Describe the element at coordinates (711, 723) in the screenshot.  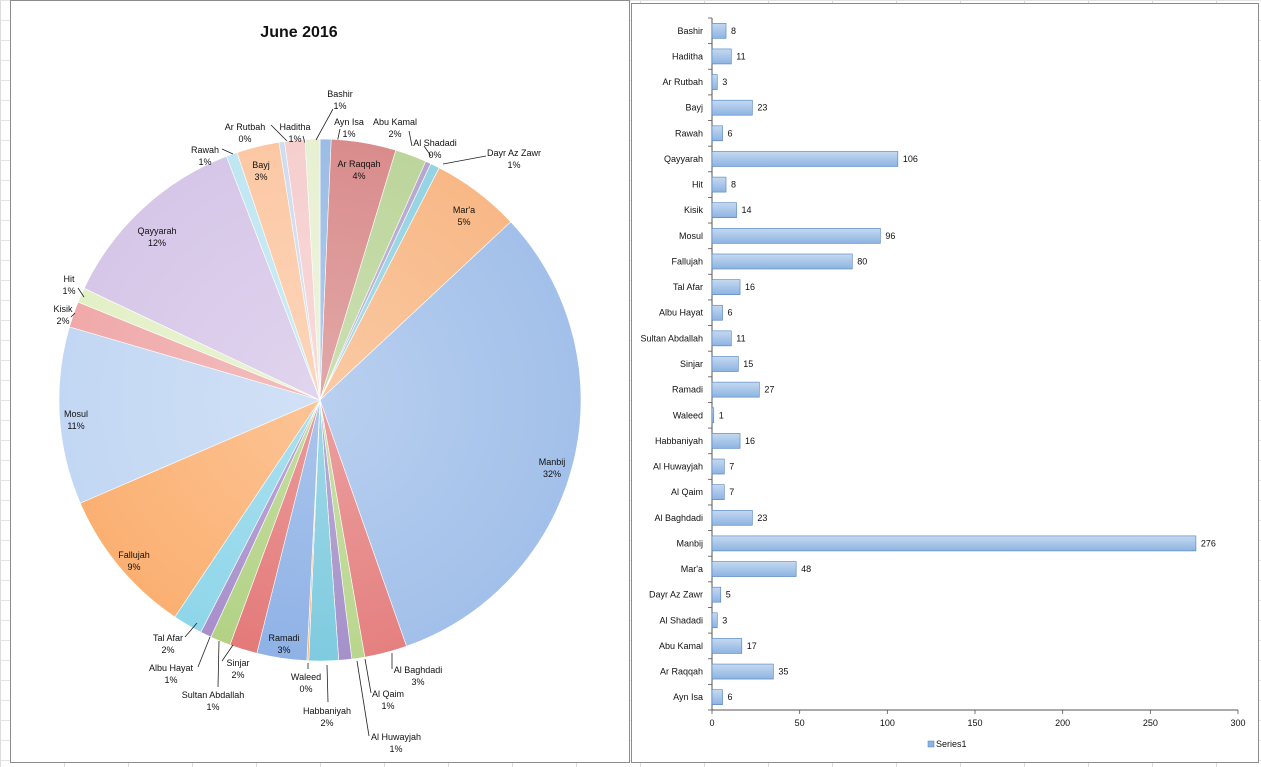
I see `x-tick-label: 0` at that location.